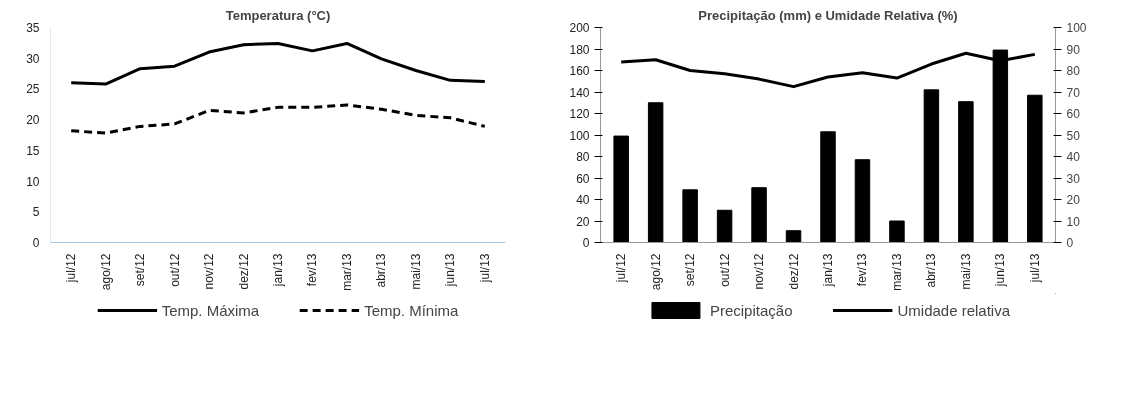 Image resolution: width=1130 pixels, height=406 pixels. What do you see at coordinates (411, 310) in the screenshot?
I see `legend-label: Temp. Mínima` at bounding box center [411, 310].